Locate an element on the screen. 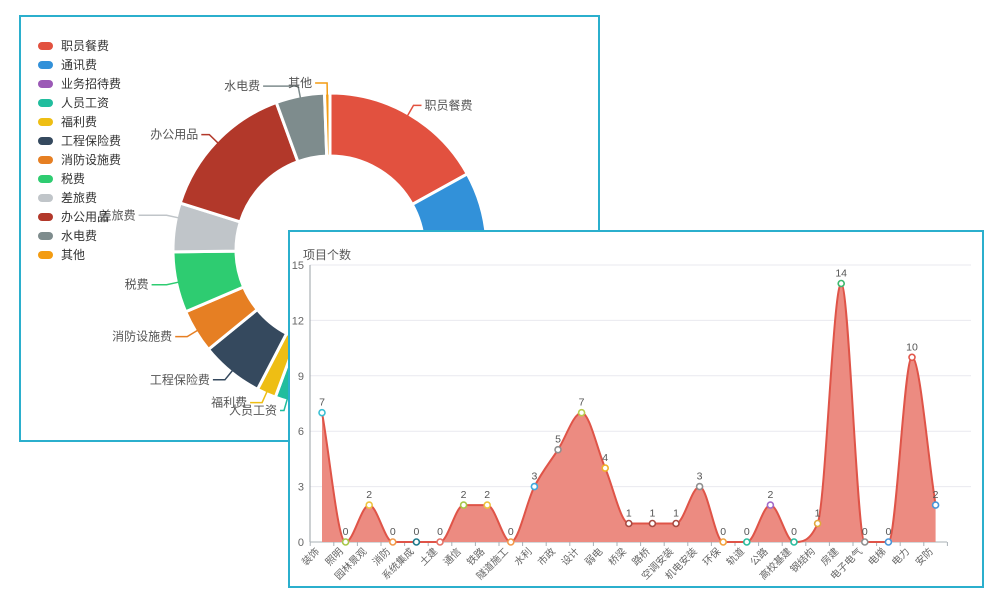  legend-item-消防设施费: 消防设施费 is located at coordinates (79, 160).